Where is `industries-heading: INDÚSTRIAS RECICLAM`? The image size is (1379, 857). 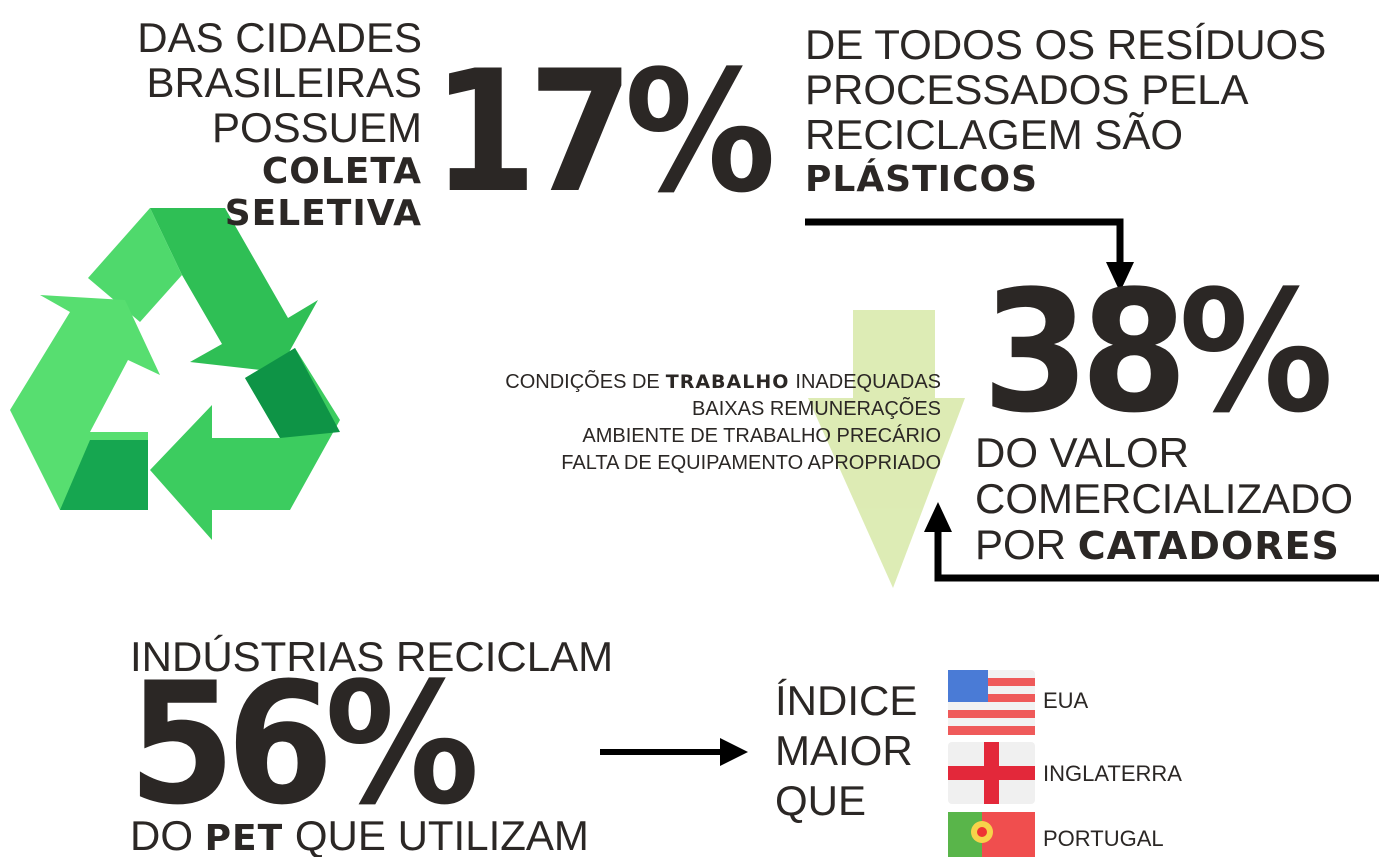 industries-heading: INDÚSTRIAS RECICLAM is located at coordinates (372, 656).